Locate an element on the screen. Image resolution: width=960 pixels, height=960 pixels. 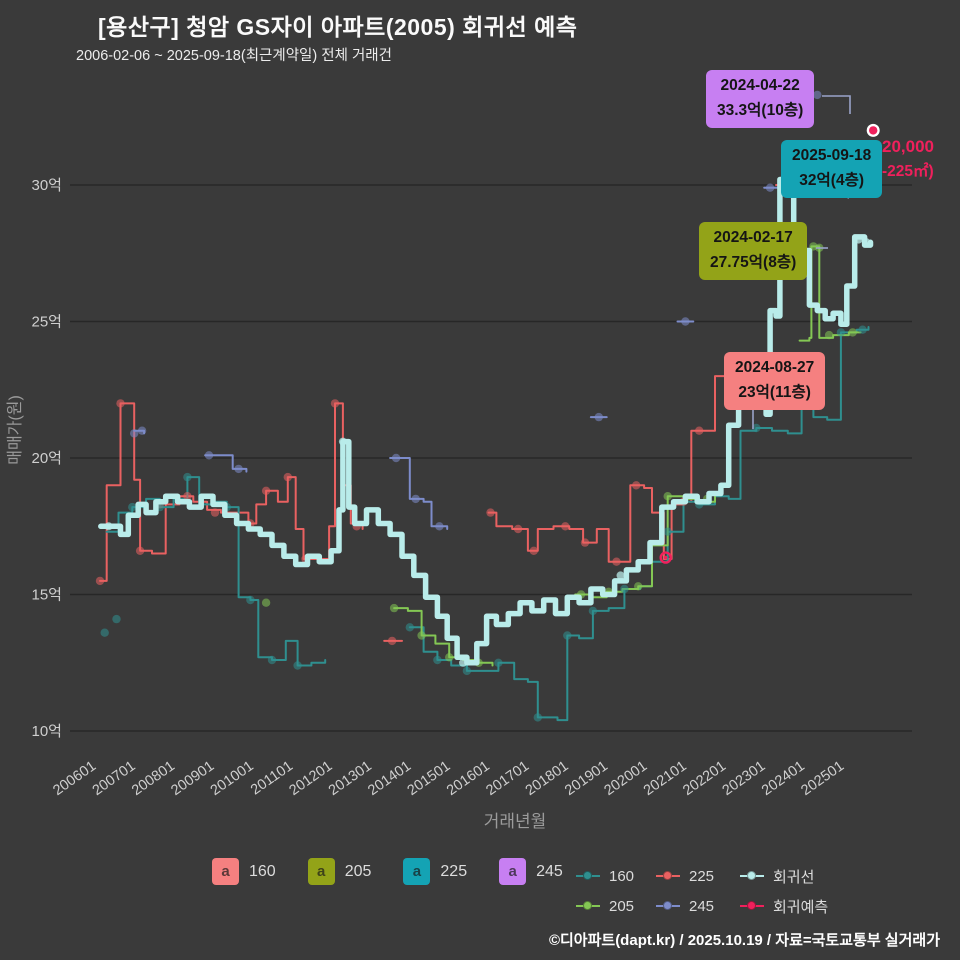
x-tick-200901: 200901 is located at coordinates (192, 778).